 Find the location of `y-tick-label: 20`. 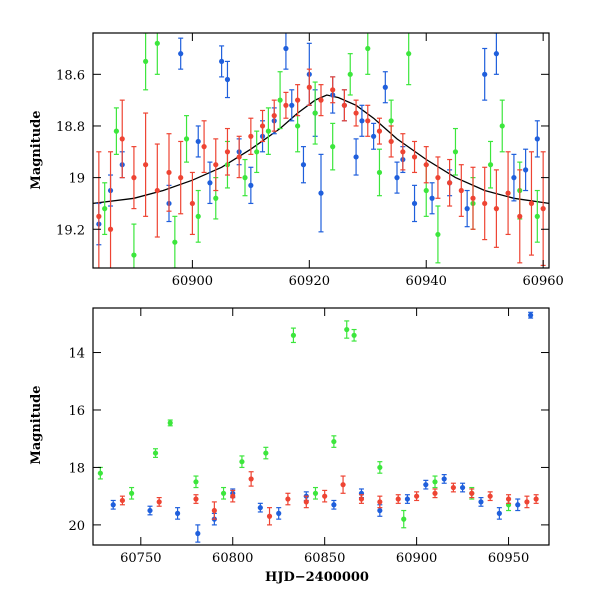

y-tick-label: 20 is located at coordinates (76, 526).